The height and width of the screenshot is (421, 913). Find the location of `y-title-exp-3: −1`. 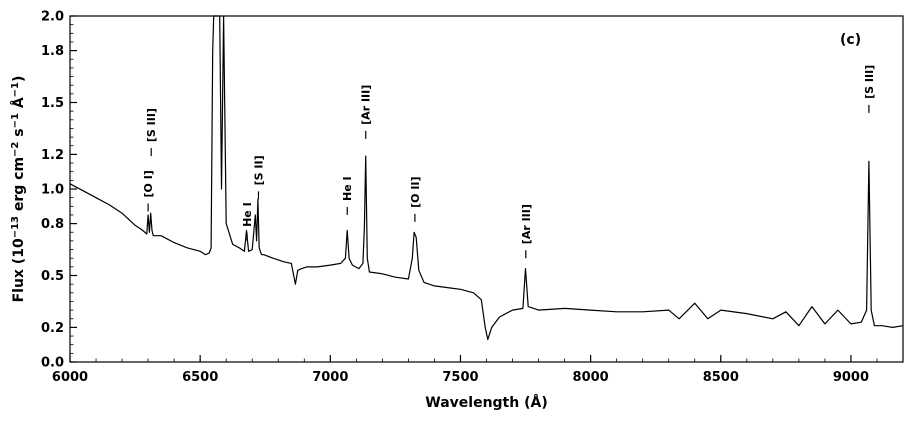

y-title-exp-3: −1 is located at coordinates (15, 120).